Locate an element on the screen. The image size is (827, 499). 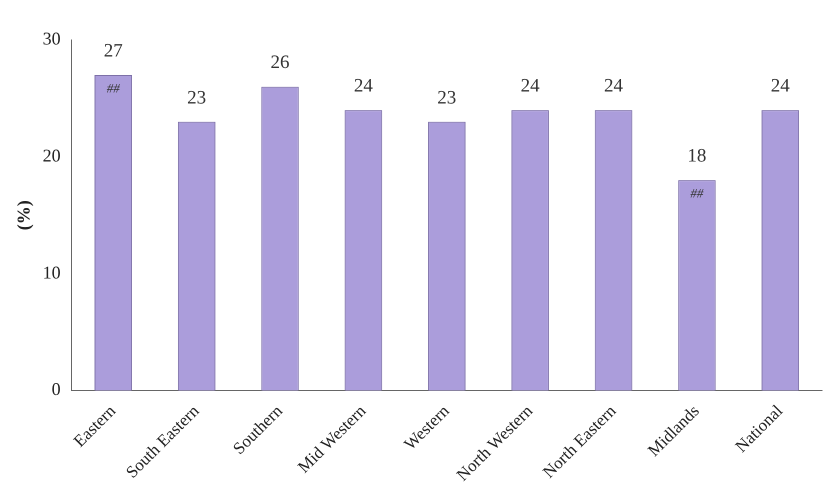
y-axis-title: (%) is located at coordinates (23, 215).